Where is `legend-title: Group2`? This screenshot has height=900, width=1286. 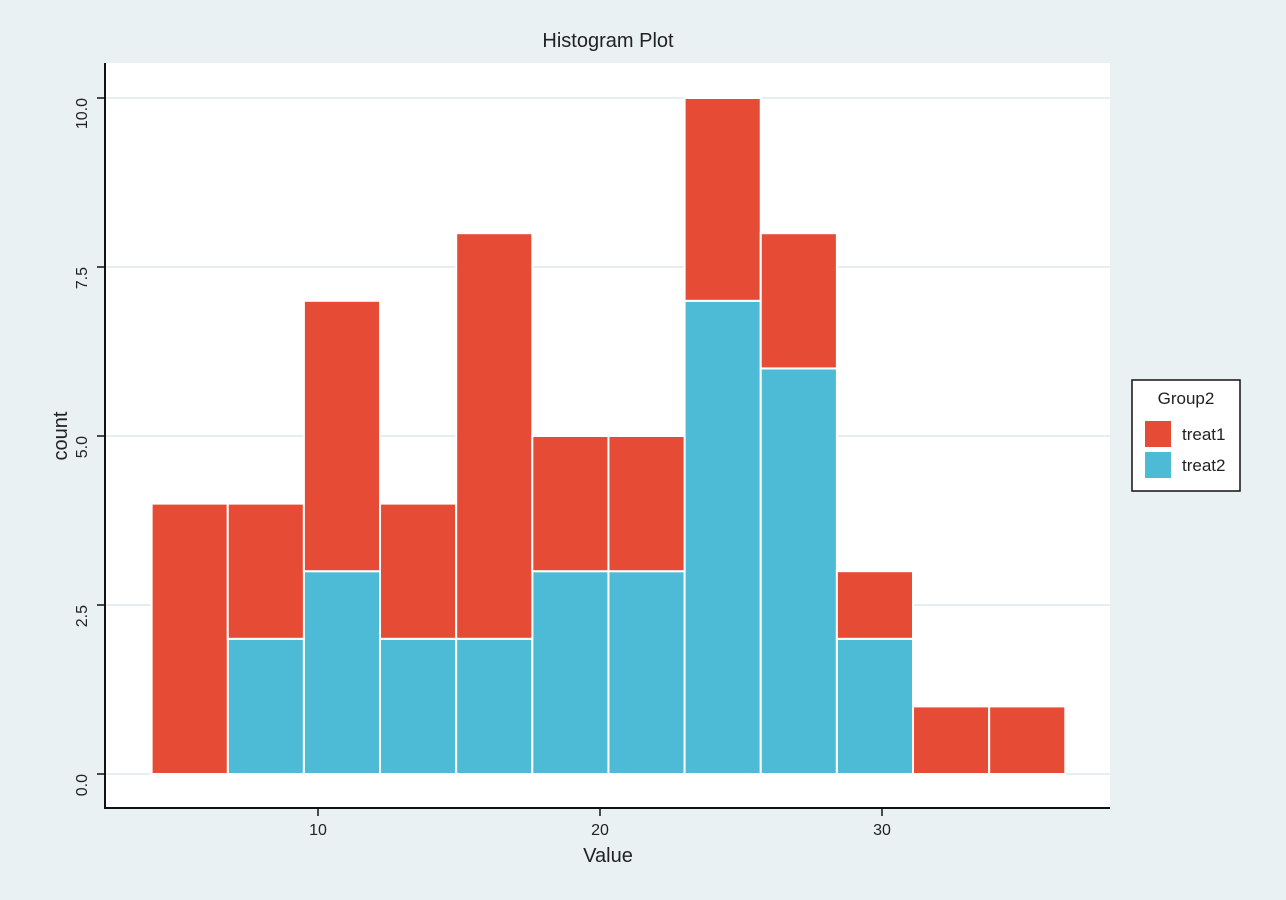
legend-title: Group2 is located at coordinates (1186, 398).